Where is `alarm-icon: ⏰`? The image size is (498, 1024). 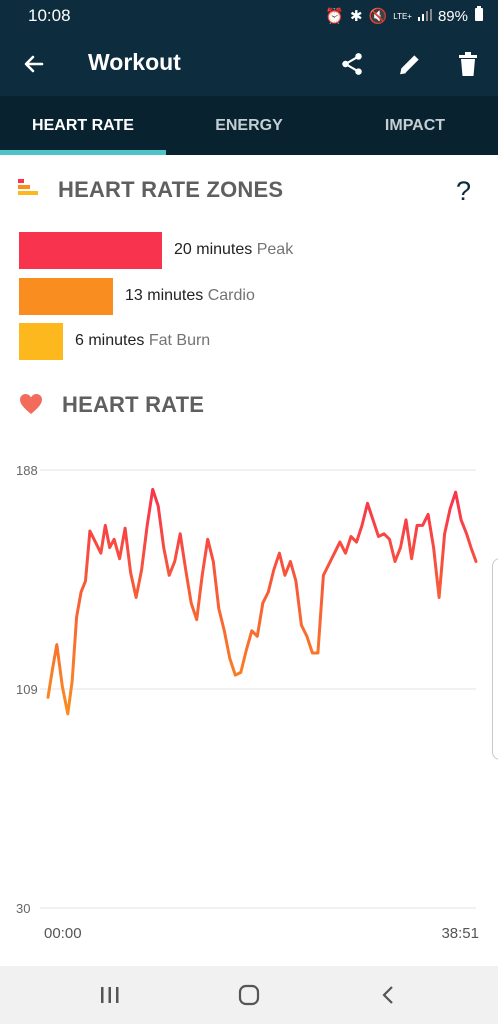
alarm-icon: ⏰ is located at coordinates (334, 16).